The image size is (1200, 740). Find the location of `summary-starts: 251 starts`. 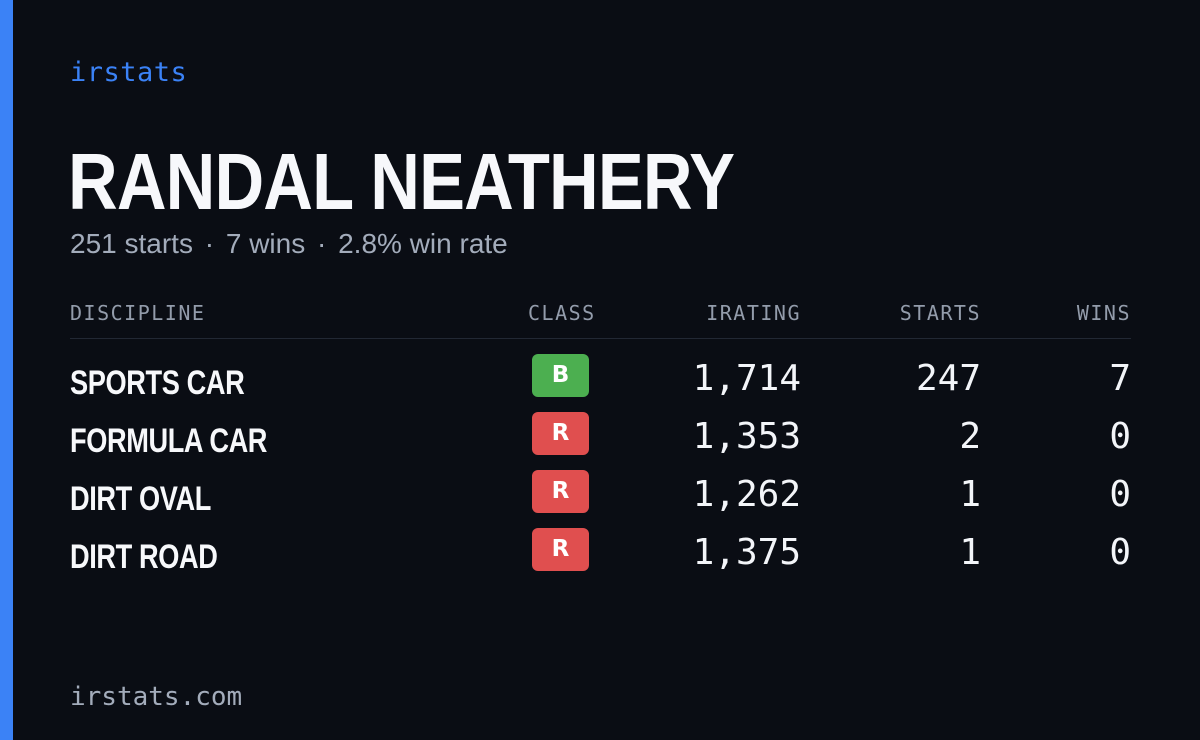

summary-starts: 251 starts is located at coordinates (131, 243).